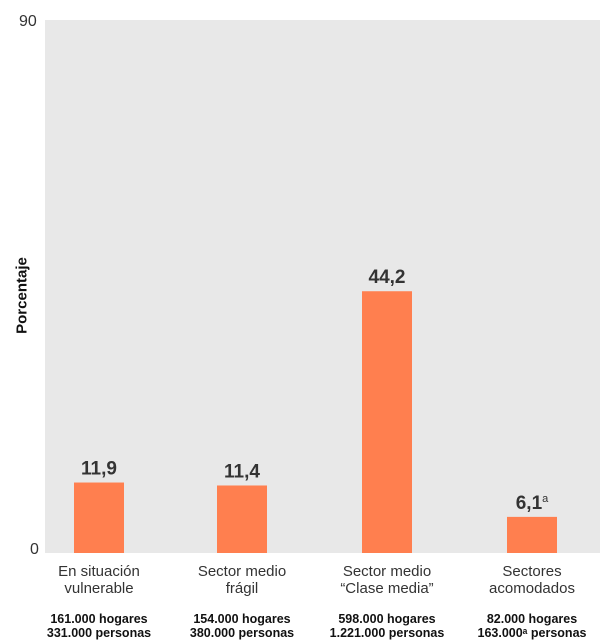  Describe the element at coordinates (99, 469) in the screenshot. I see `value-label-0: 11,9` at that location.